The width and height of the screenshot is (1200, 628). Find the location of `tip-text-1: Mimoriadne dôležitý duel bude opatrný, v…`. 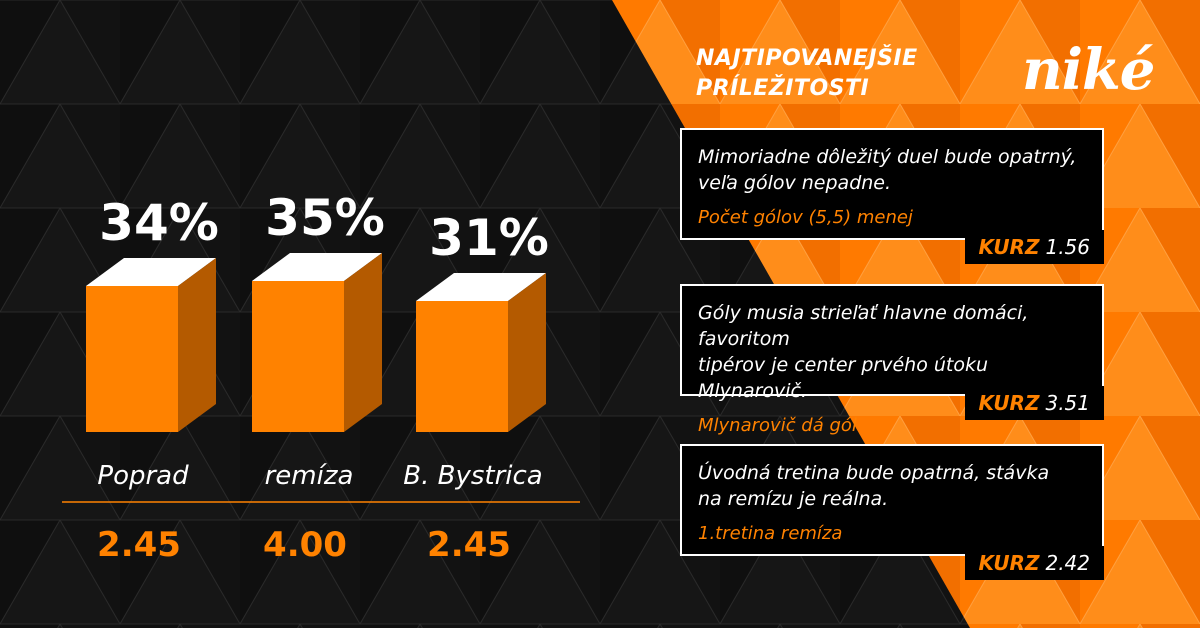

tip-text-1: Mimoriadne dôležitý duel bude opatrný, v… is located at coordinates (892, 170).